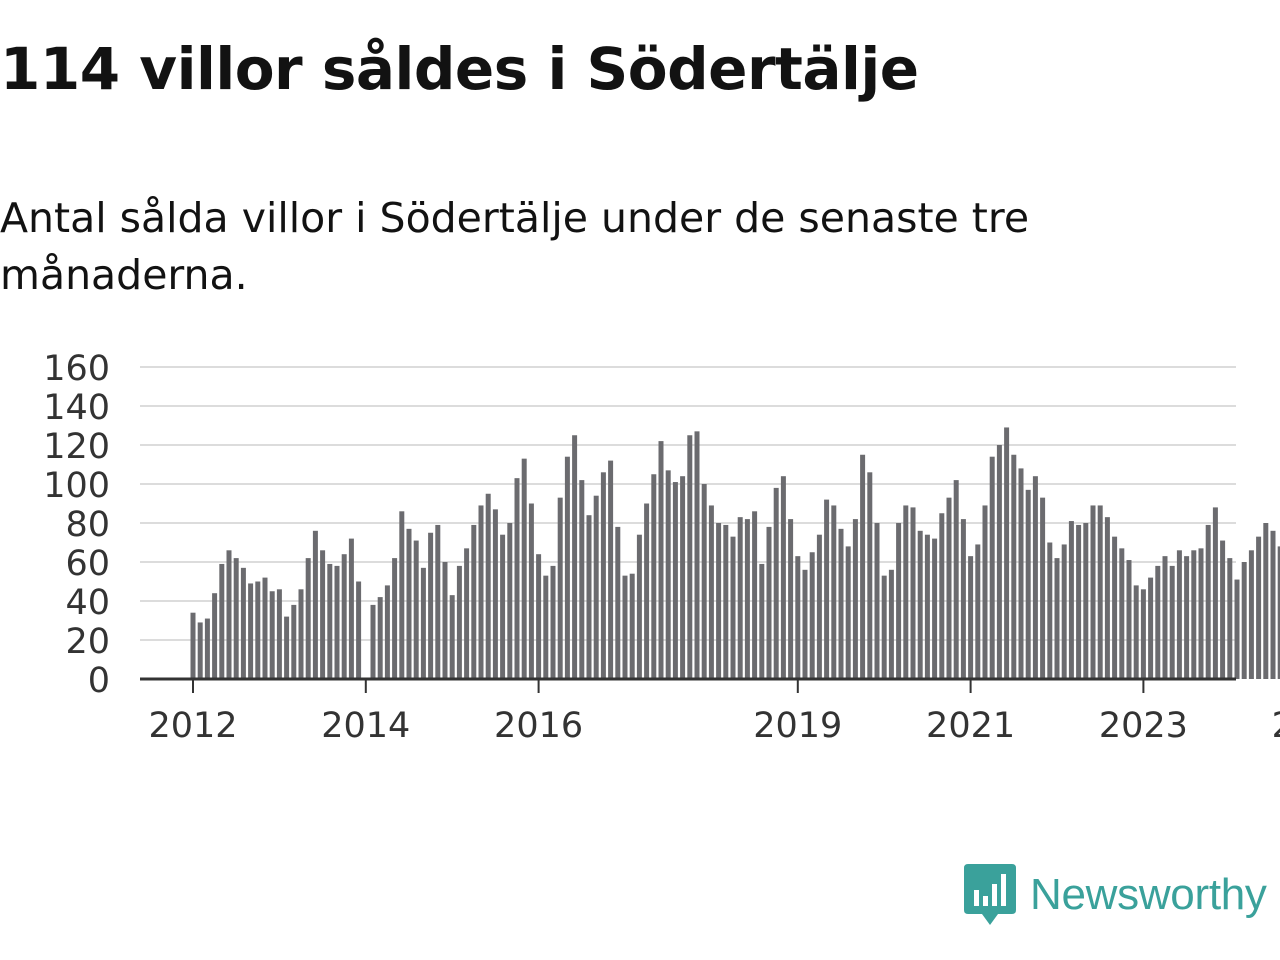 The width and height of the screenshot is (1280, 960). Describe the element at coordinates (990, 894) in the screenshot. I see `bar-chart-speech-bubble-icon` at that location.